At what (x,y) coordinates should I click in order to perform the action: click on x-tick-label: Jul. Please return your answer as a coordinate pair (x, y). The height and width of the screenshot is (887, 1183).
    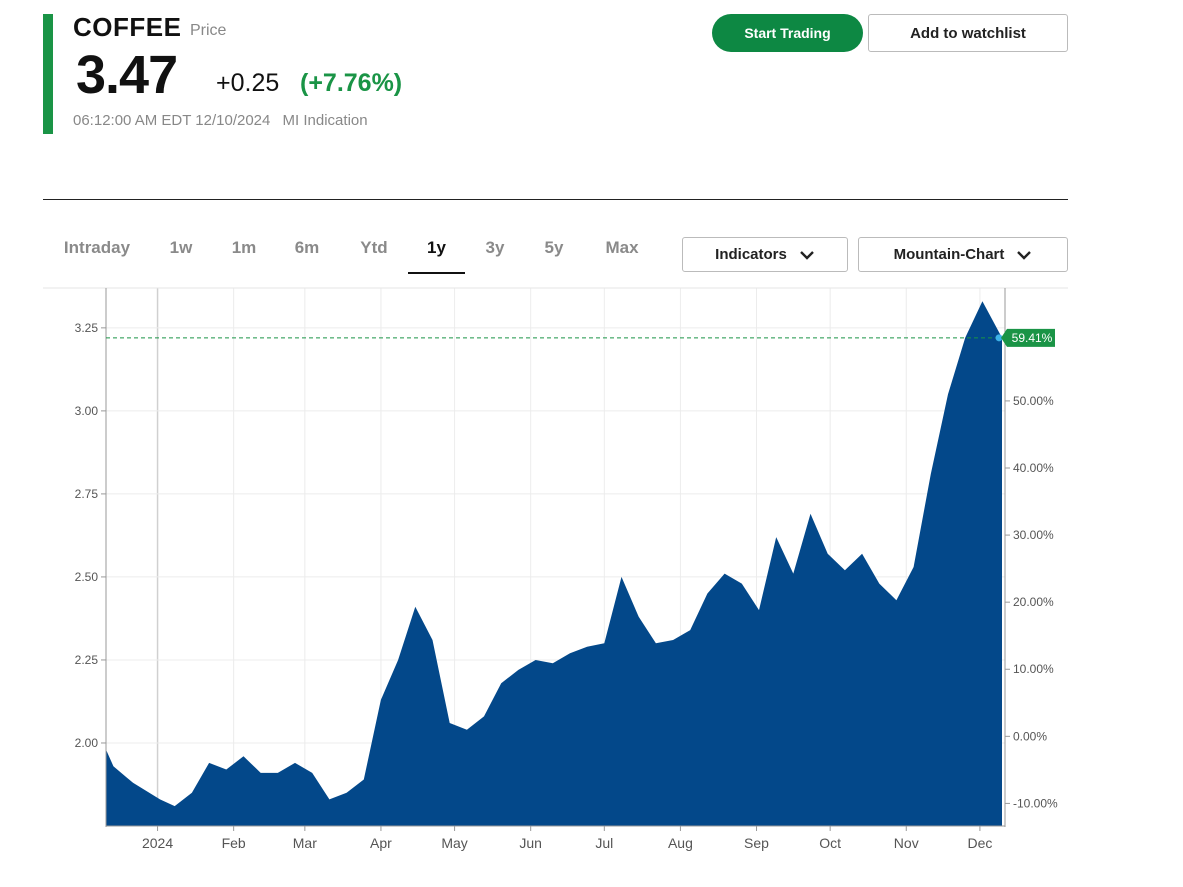
    Looking at the image, I should click on (604, 843).